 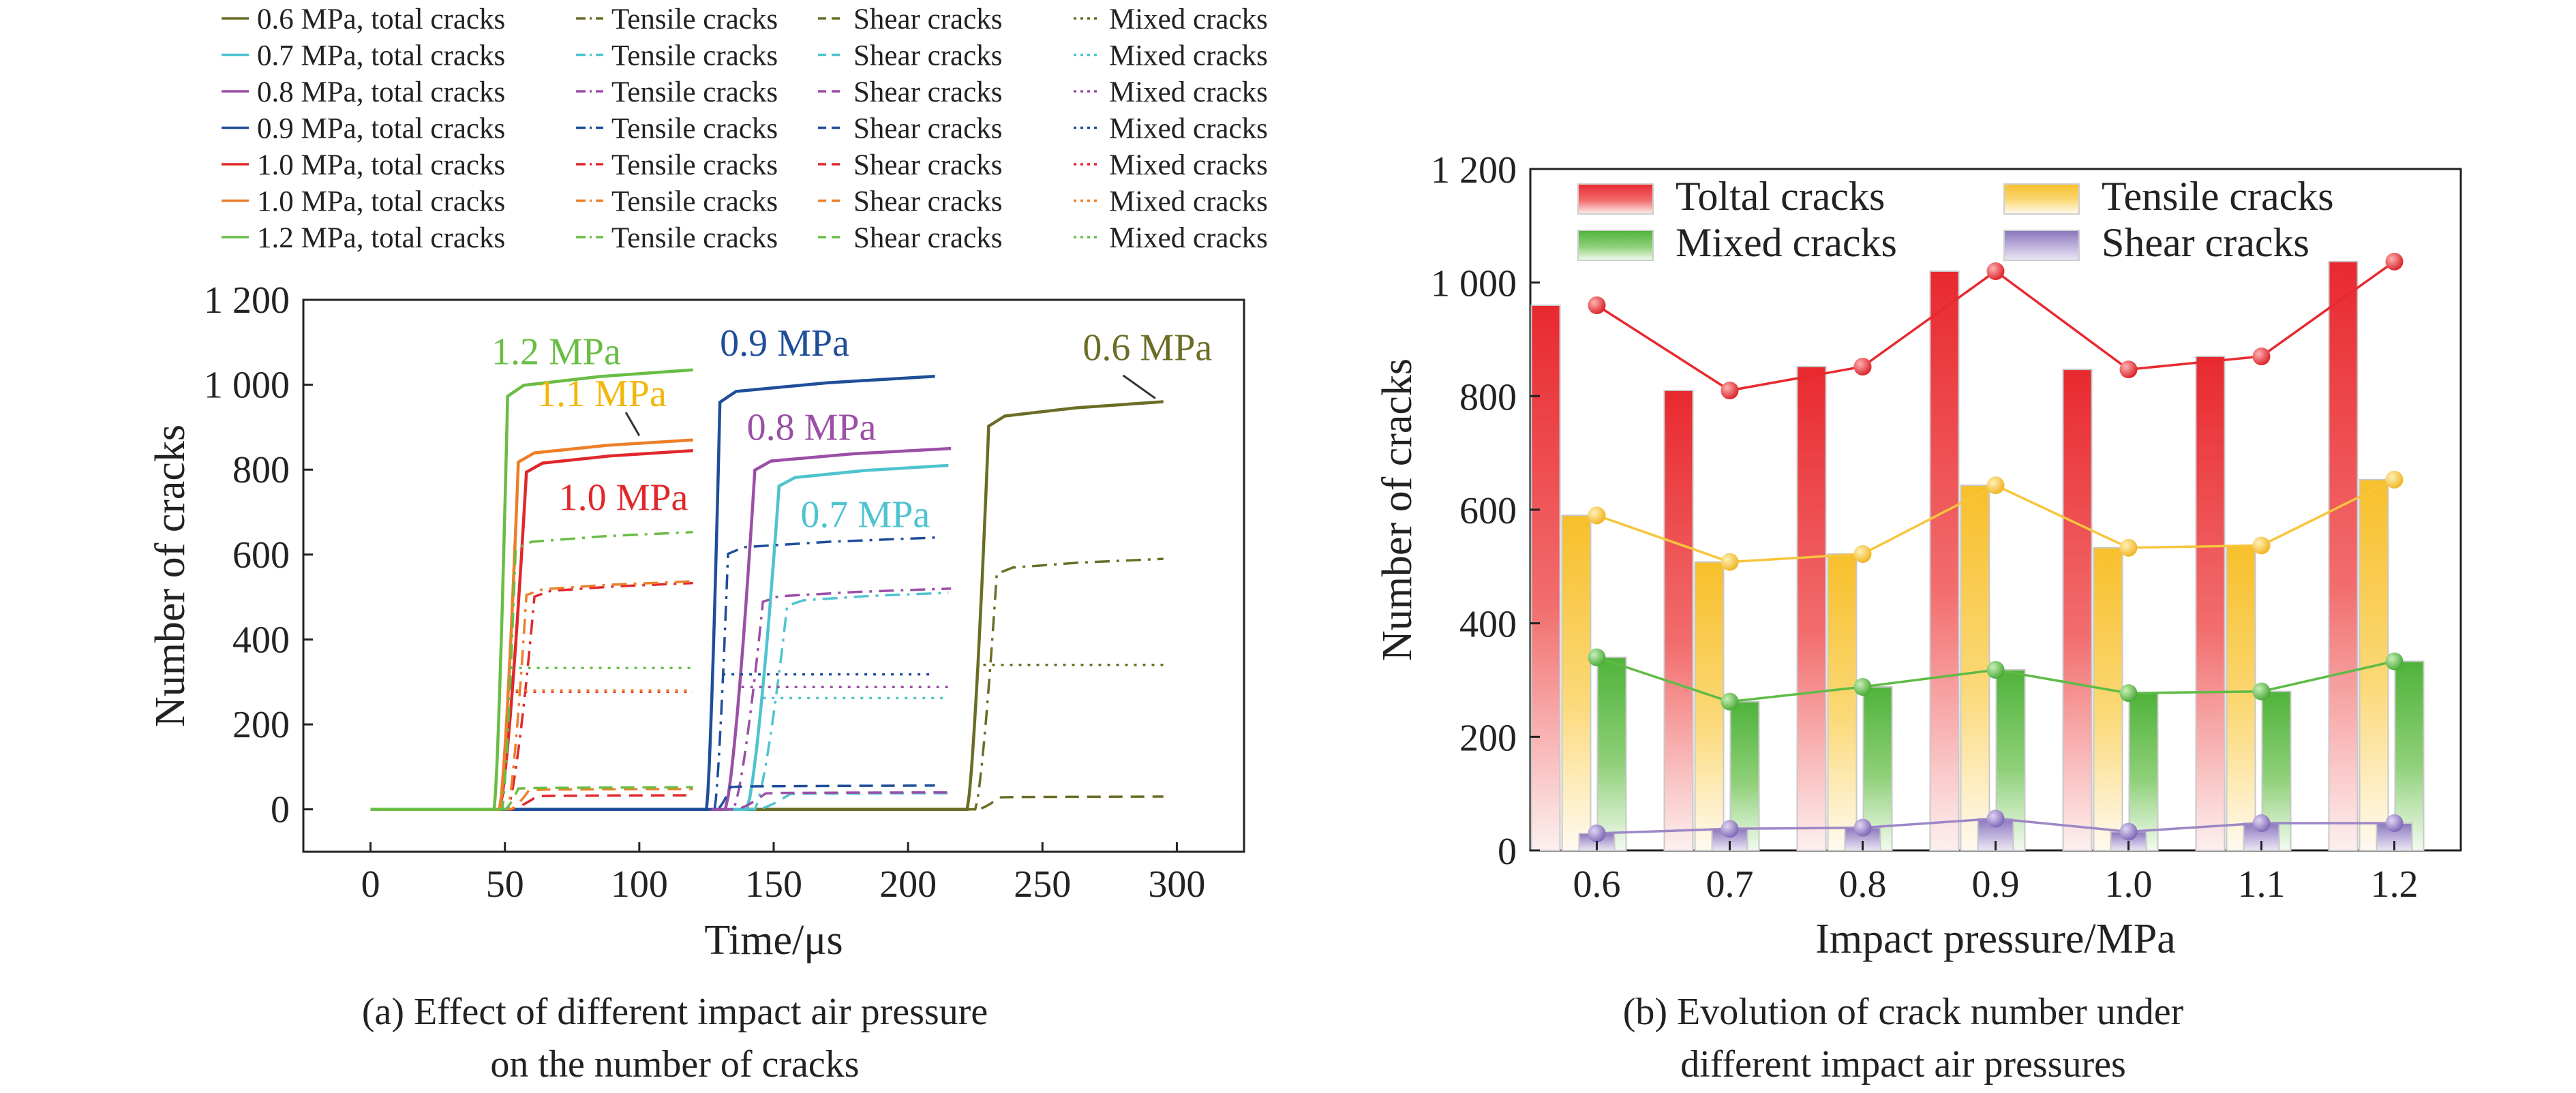 I want to click on chart-b-x-tick-label: 0.9, so click(x=1996, y=884).